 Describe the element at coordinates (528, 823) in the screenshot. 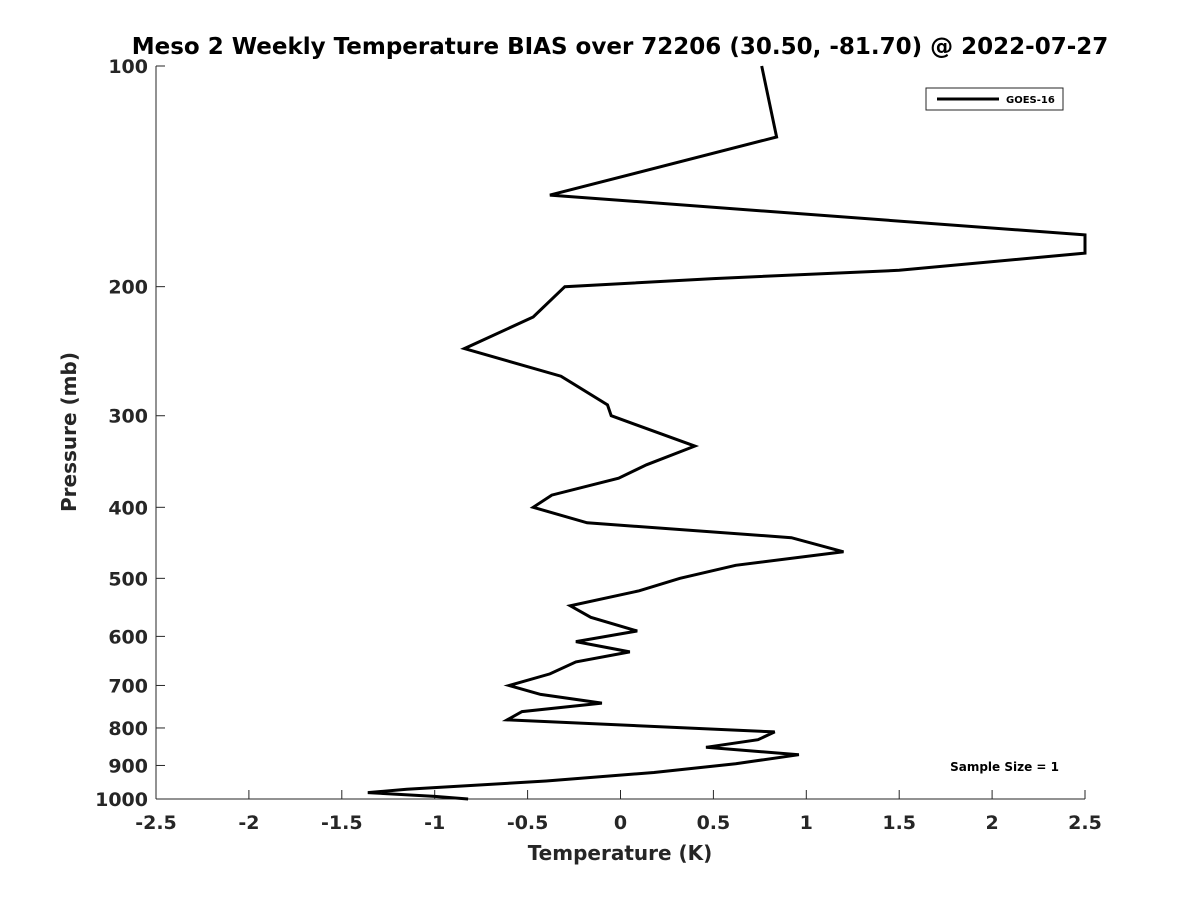

I see `x-tick-label: -0.5` at that location.